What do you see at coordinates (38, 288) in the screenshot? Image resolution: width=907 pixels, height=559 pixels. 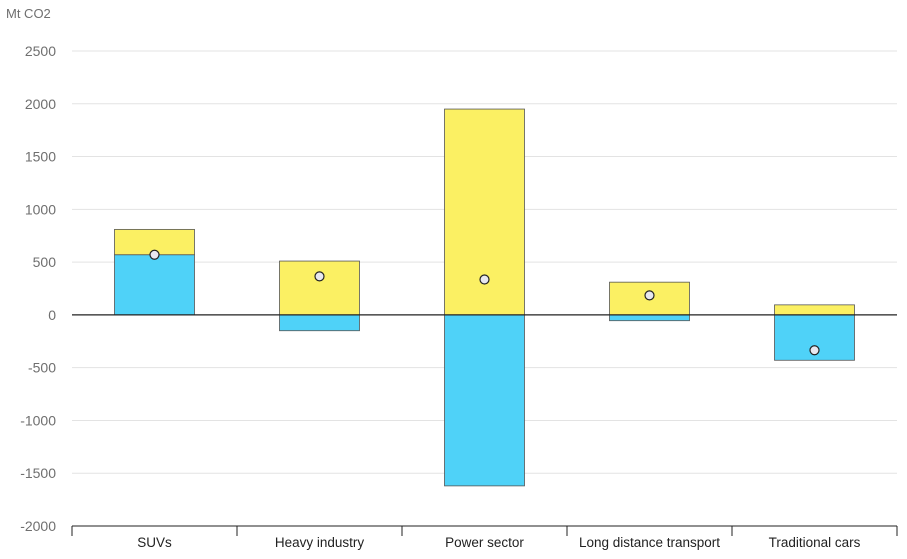 I see `y-axis-ticks: 2500 2000 1500 1000 500 0 -500 -1000 -1500 -2000` at bounding box center [38, 288].